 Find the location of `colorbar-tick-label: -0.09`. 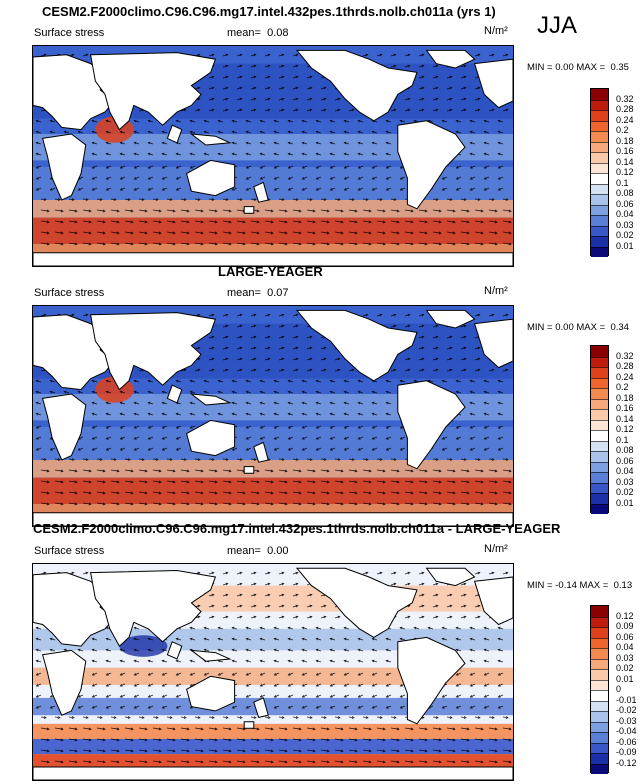

colorbar-tick-label: -0.09 is located at coordinates (626, 752).